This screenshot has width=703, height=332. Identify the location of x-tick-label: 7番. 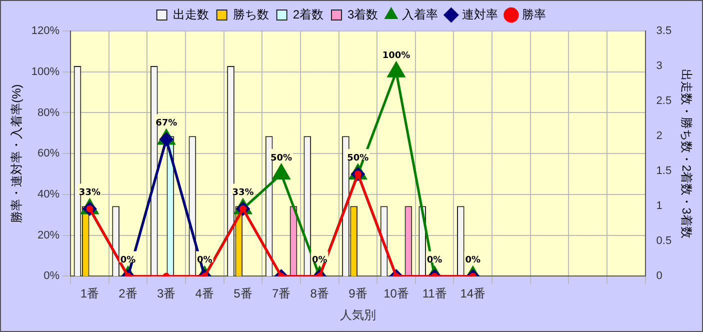
(281, 293).